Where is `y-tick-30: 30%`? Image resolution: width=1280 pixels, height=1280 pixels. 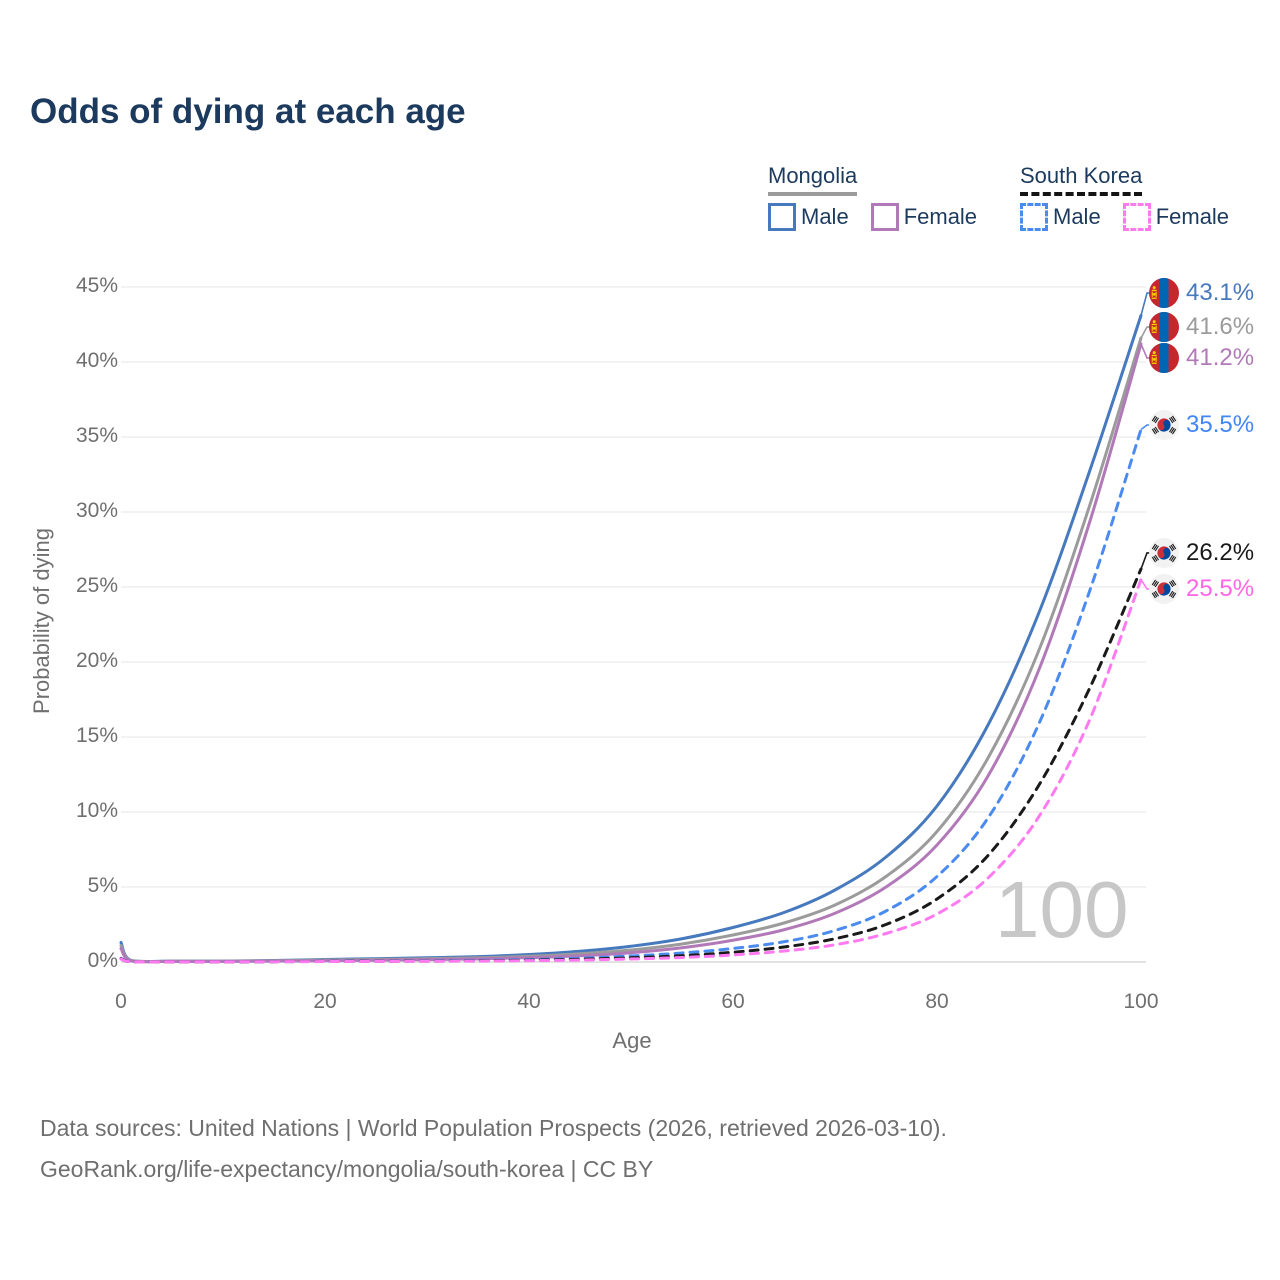
y-tick-30: 30% is located at coordinates (96, 510).